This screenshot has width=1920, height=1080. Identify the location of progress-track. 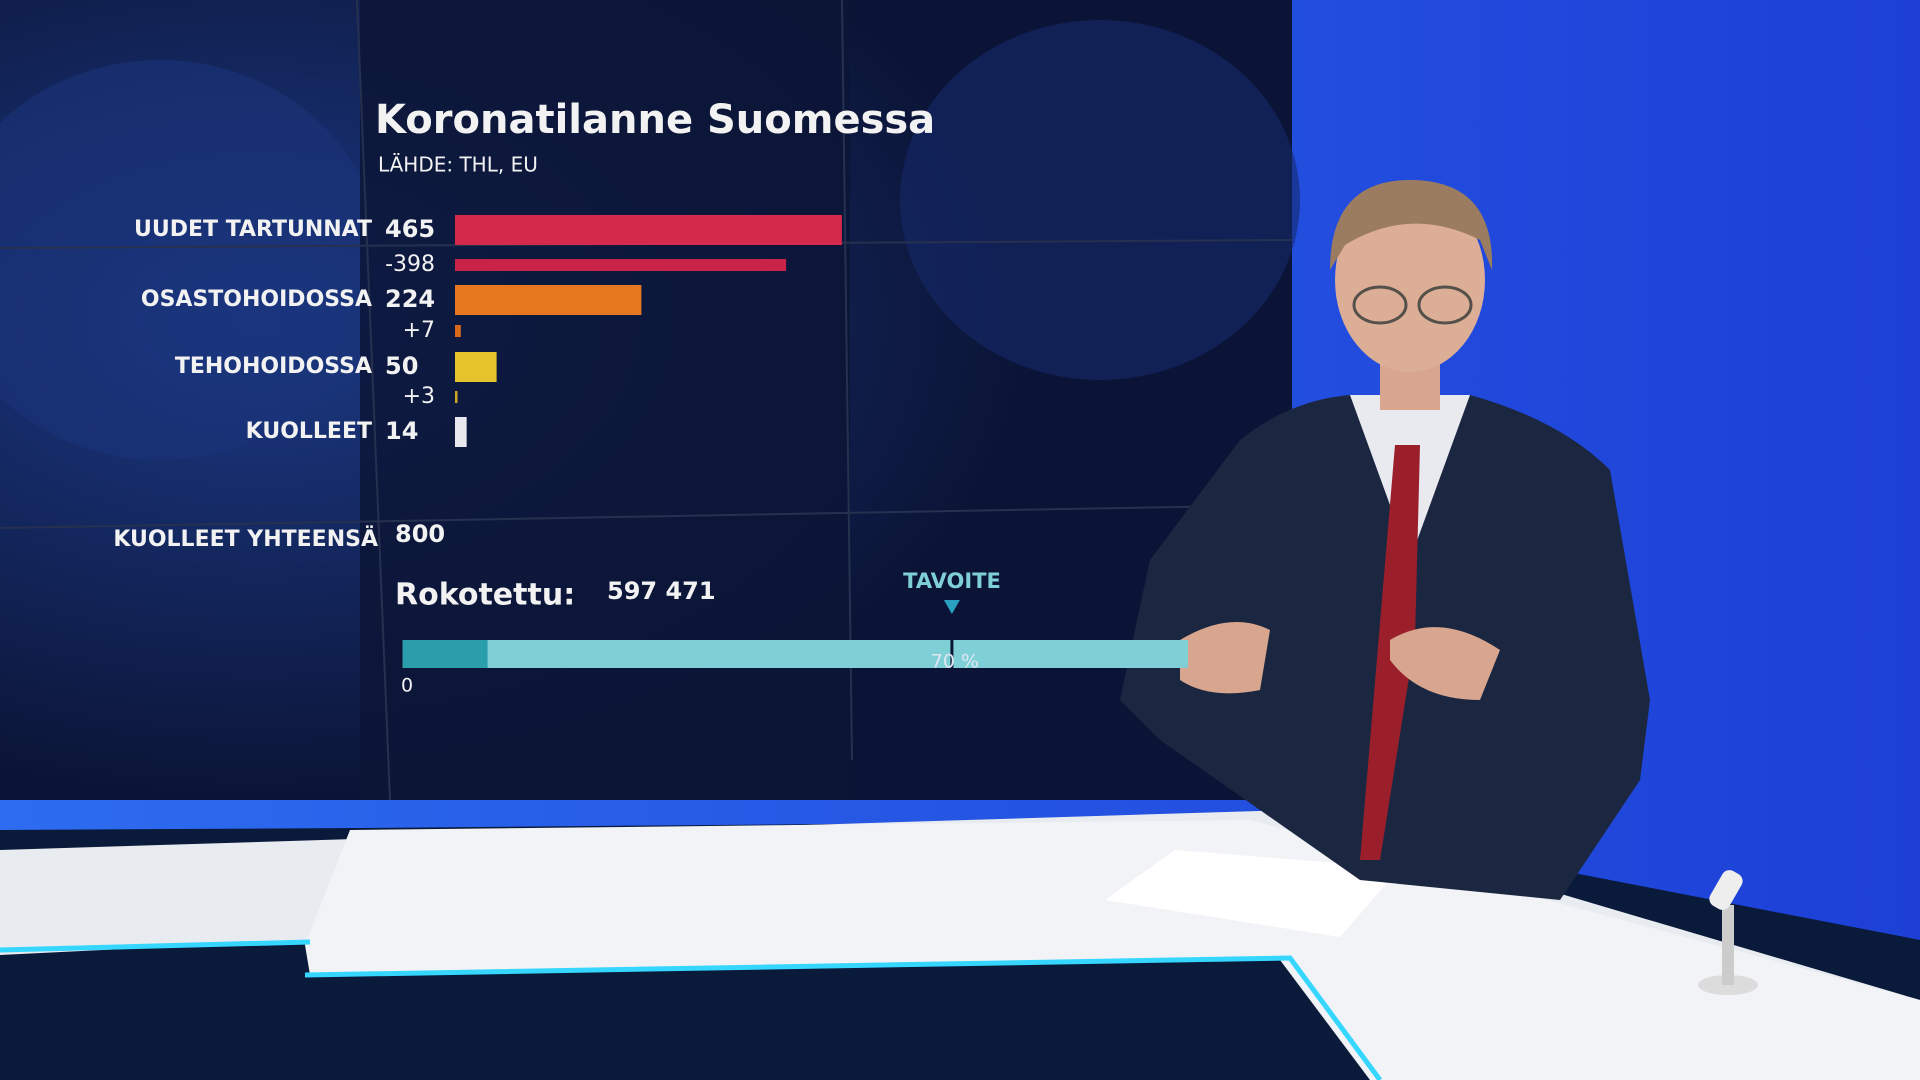
(794, 654).